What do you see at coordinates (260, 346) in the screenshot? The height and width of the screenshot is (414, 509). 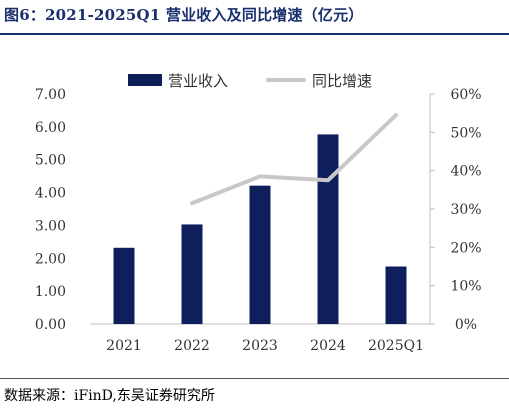 I see `x-tick-label: 2023` at bounding box center [260, 346].